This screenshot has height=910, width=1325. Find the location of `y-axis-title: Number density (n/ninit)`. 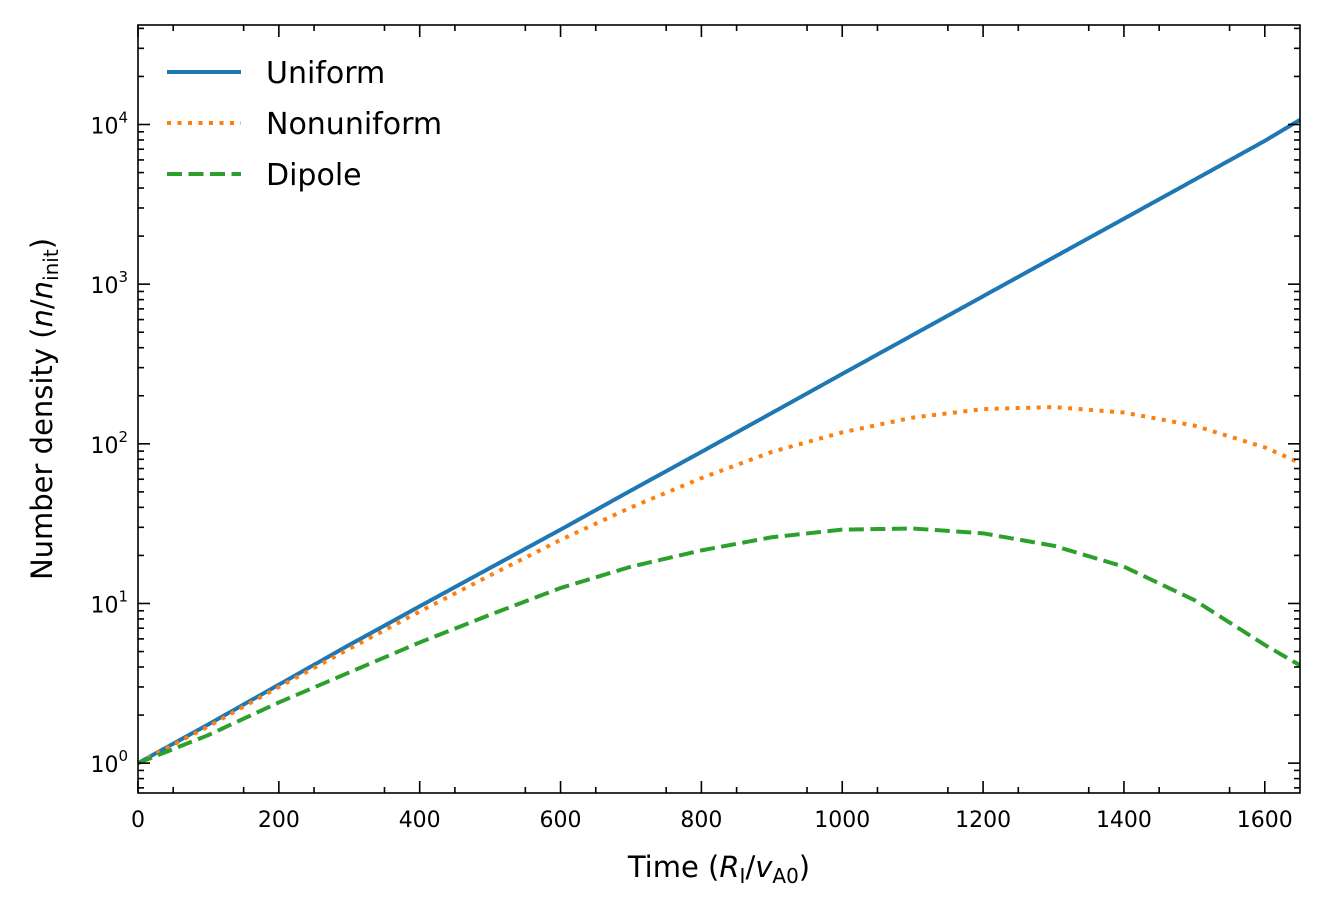

y-axis-title: Number density (n/ninit) is located at coordinates (44, 409).